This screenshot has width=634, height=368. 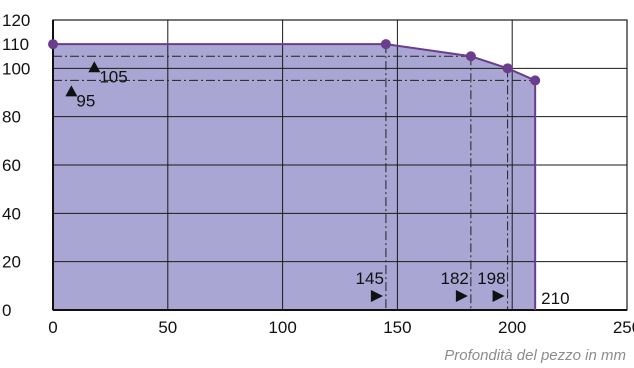 What do you see at coordinates (370, 278) in the screenshot?
I see `x-marker-label: 145` at bounding box center [370, 278].